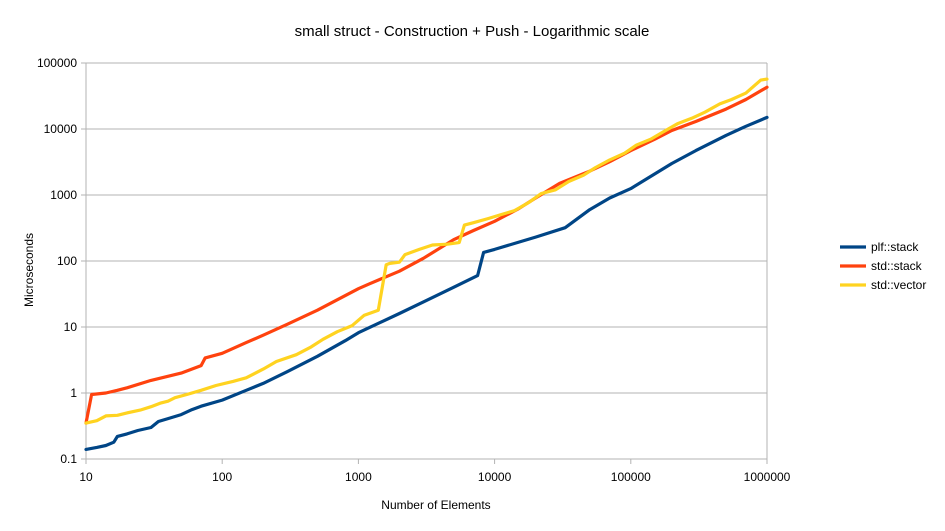 Image resolution: width=945 pixels, height=531 pixels. I want to click on y-axis-label: Microseconds, so click(29, 270).